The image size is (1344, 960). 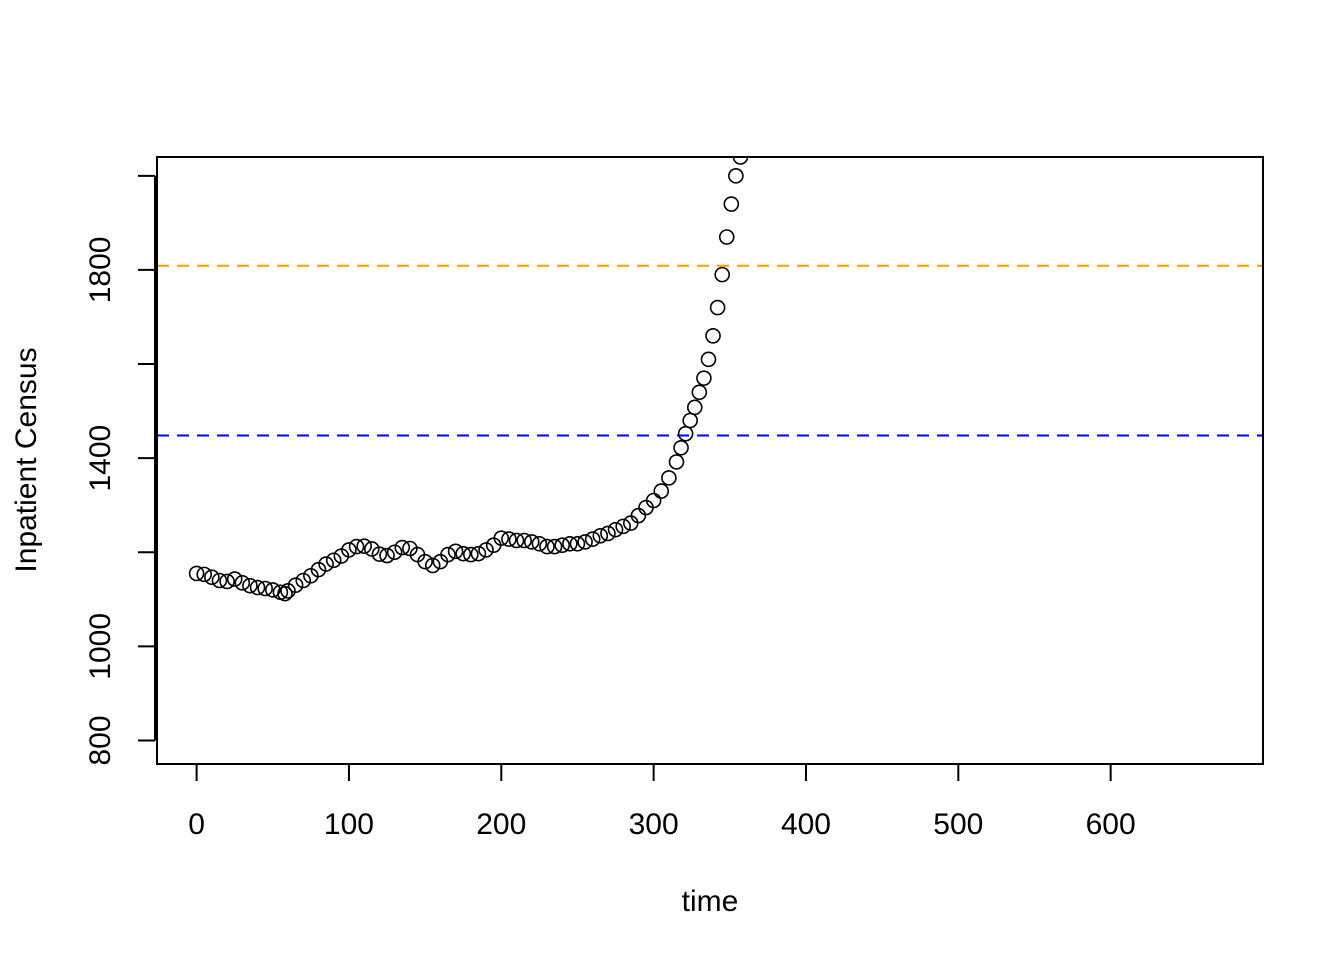 What do you see at coordinates (1111, 824) in the screenshot?
I see `x-tick-label: 600` at bounding box center [1111, 824].